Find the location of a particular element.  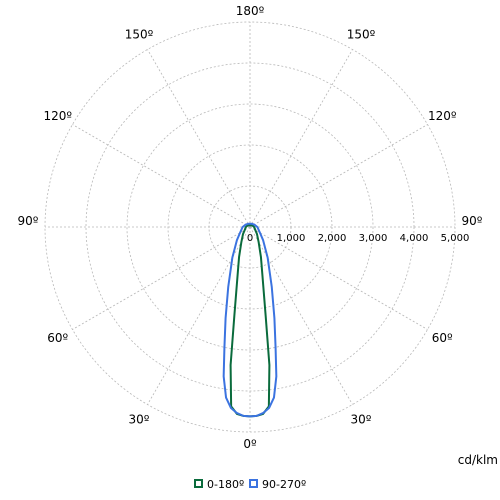

radial-tick-labels: 0 1,000 2,000 3,000 4,000 5,000 is located at coordinates (358, 238).